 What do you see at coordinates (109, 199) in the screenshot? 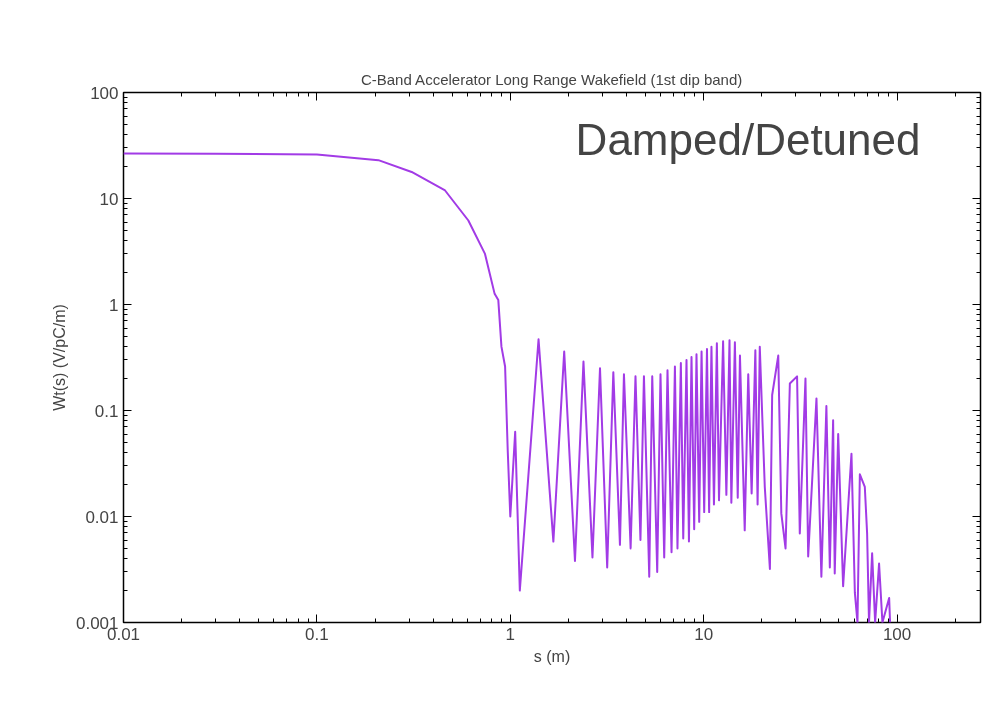
I see `y-tick-label: 10` at bounding box center [109, 199].